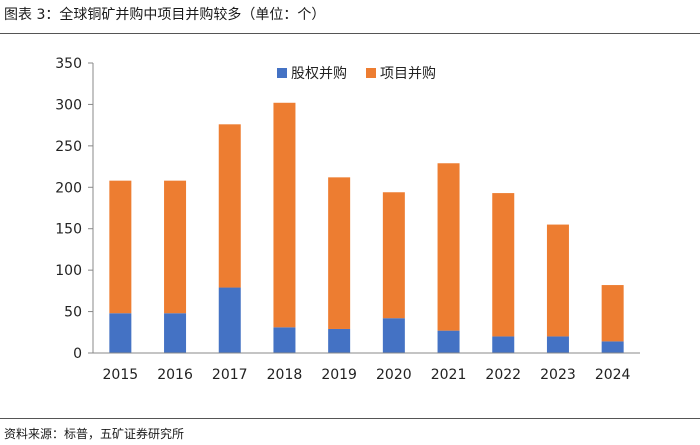  What do you see at coordinates (175, 333) in the screenshot?
I see `bar-equity-2016` at bounding box center [175, 333].